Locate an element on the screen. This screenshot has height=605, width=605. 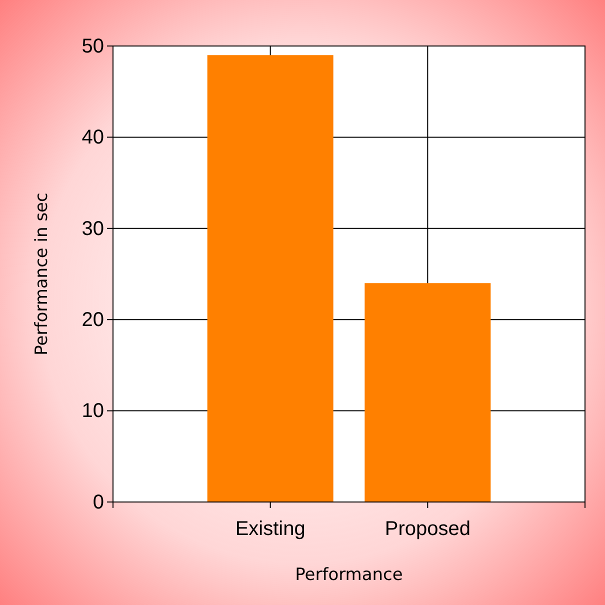
x-tick-label: Proposed is located at coordinates (427, 529).